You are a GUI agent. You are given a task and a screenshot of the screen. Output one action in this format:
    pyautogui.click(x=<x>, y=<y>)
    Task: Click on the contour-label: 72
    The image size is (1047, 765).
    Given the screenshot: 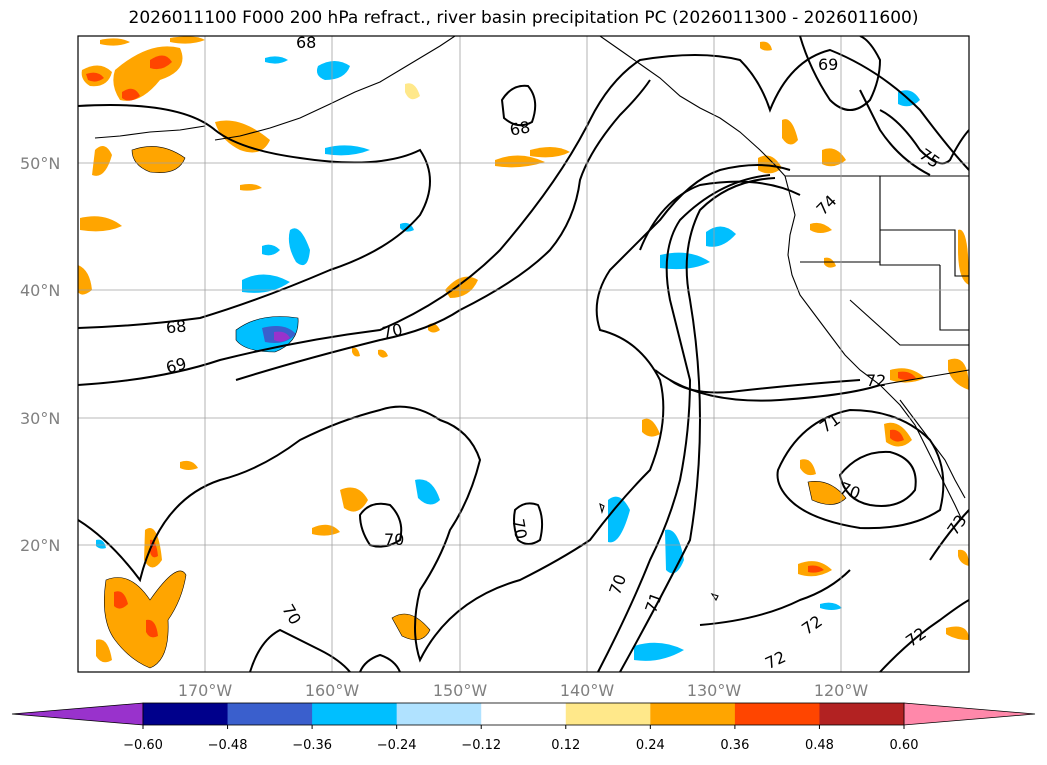 What is the action you would take?
    pyautogui.click(x=876, y=380)
    